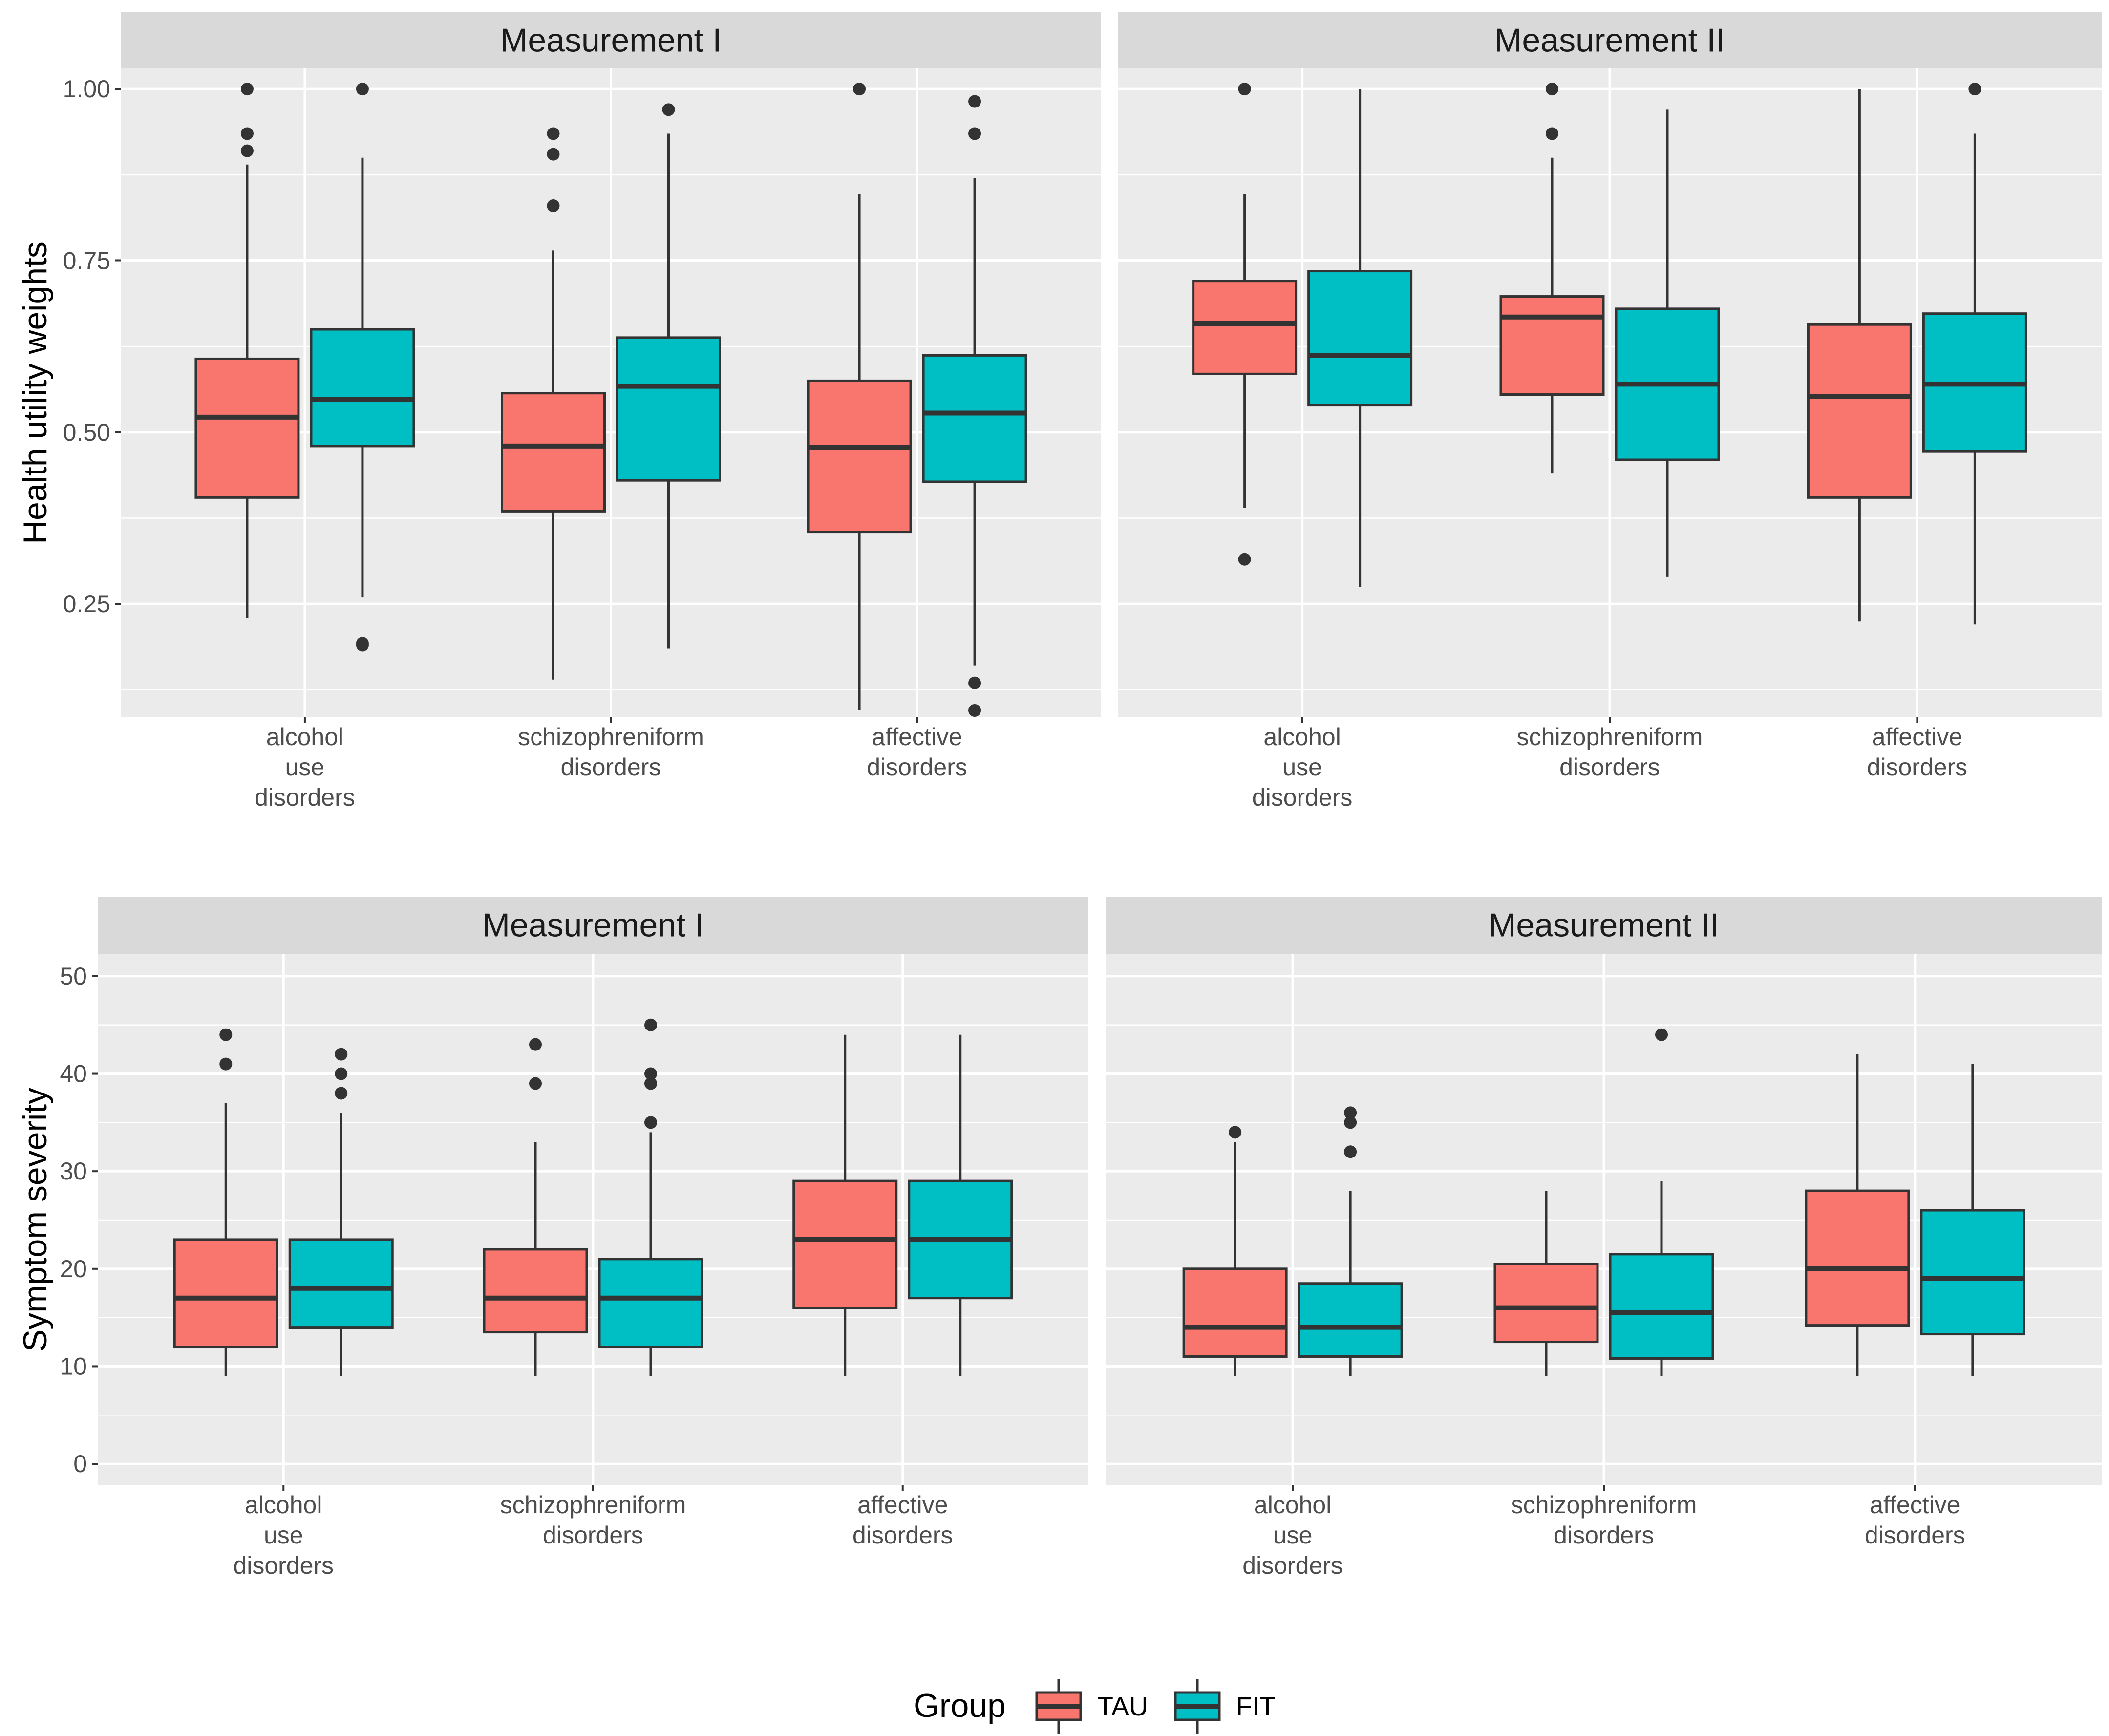  What do you see at coordinates (73, 1171) in the screenshot?
I see `y-tick-label: 30` at bounding box center [73, 1171].